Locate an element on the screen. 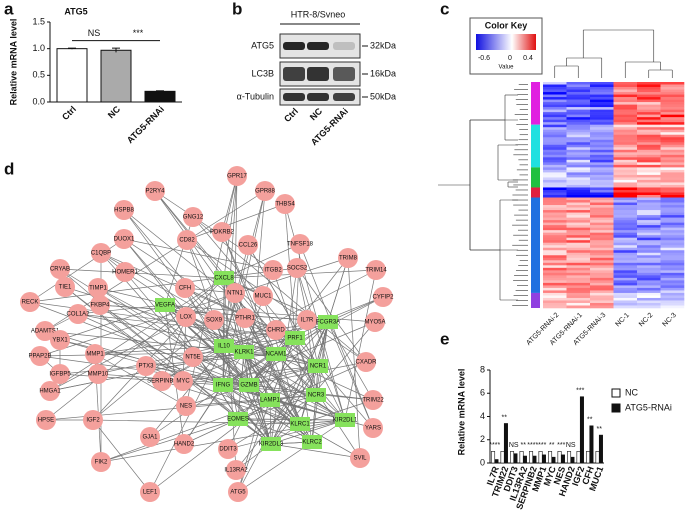  node-label: THBS4 is located at coordinates (285, 205).